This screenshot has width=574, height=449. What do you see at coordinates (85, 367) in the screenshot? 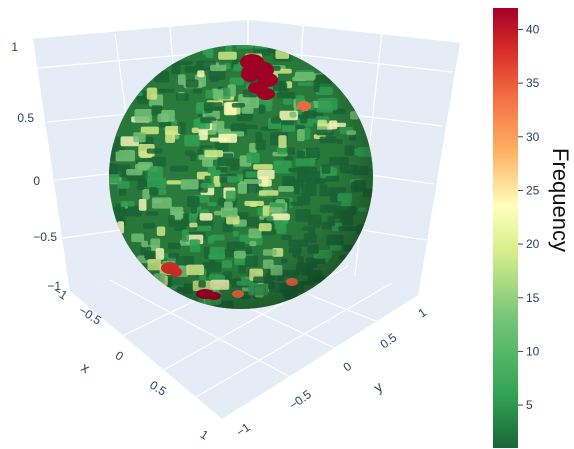
I see `x-axis-title: x` at bounding box center [85, 367].